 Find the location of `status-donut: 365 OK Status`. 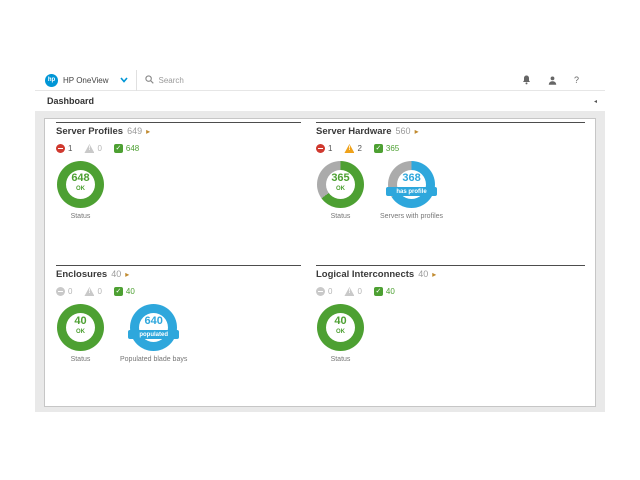

status-donut: 365 OK Status is located at coordinates (340, 190).